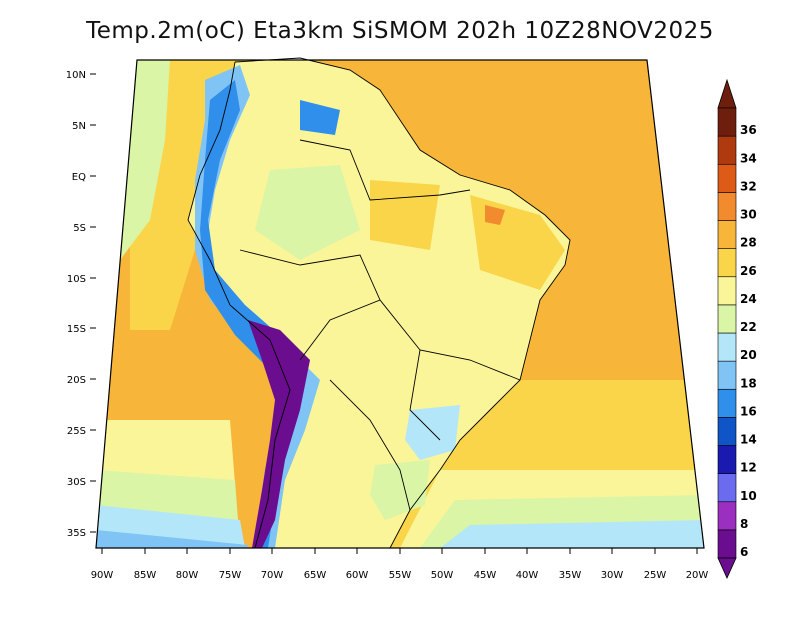 Image resolution: width=800 pixels, height=622 pixels. What do you see at coordinates (612, 575) in the screenshot?
I see `lon-label: 30W` at bounding box center [612, 575].